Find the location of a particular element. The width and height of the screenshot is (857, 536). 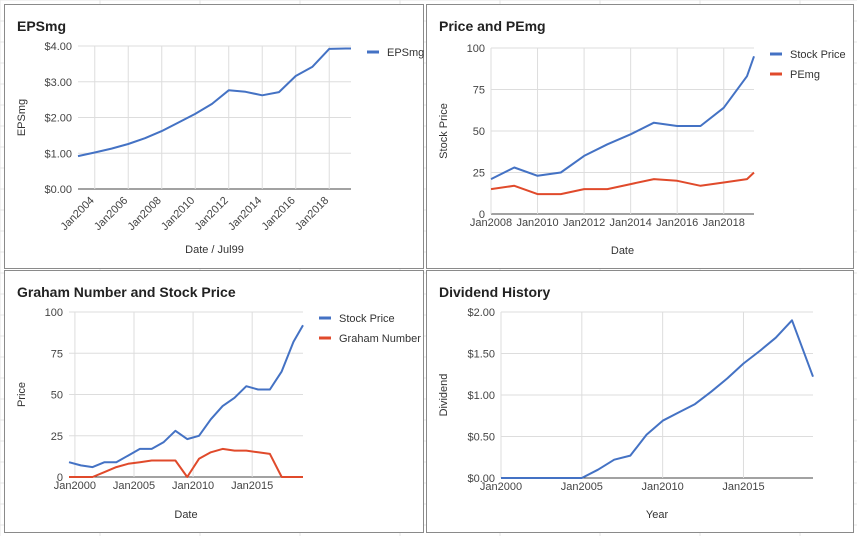

y-tick-label: $3.00 is located at coordinates (58, 83).